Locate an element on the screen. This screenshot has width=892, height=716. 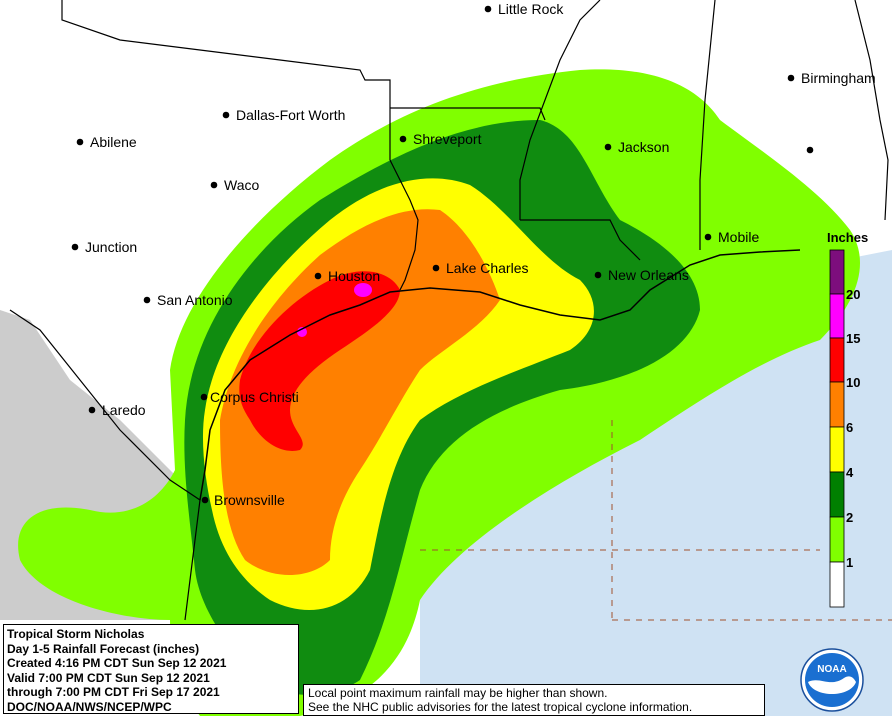
city-dot-san-antonio is located at coordinates (147, 300).